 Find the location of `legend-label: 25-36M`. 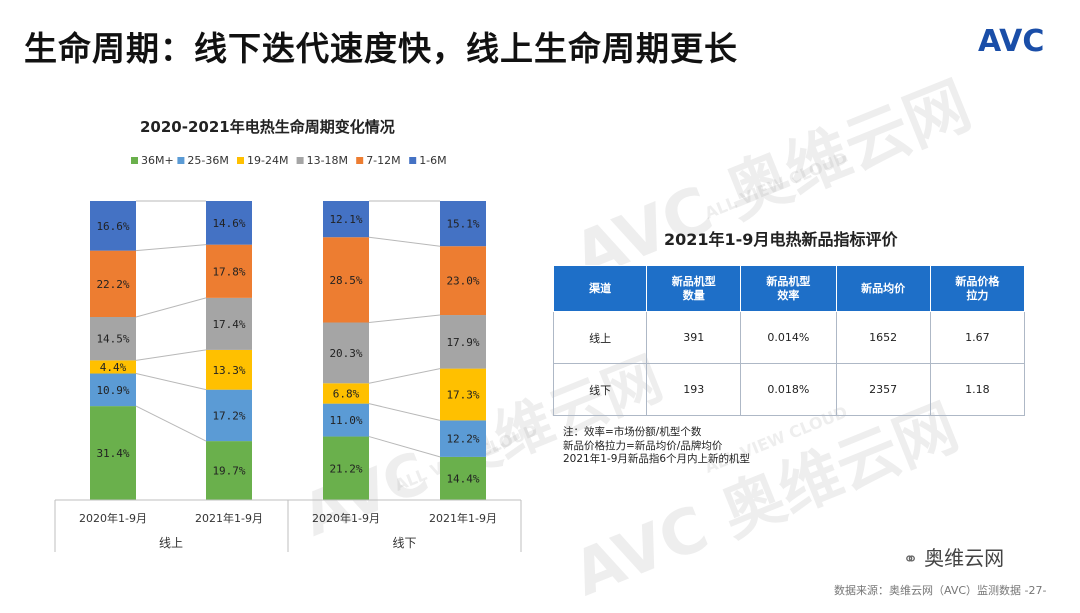

legend-label: 25-36M is located at coordinates (207, 160).